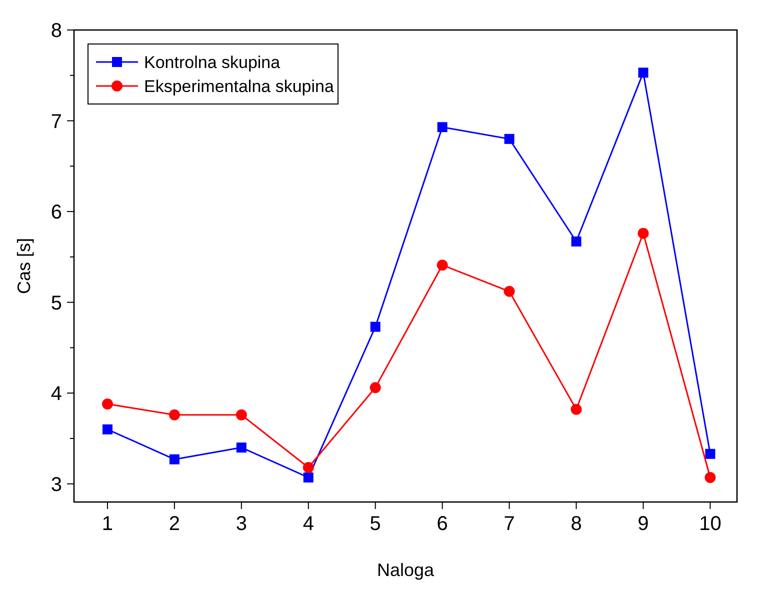  Describe the element at coordinates (108, 524) in the screenshot. I see `x-tick-label: 1` at that location.